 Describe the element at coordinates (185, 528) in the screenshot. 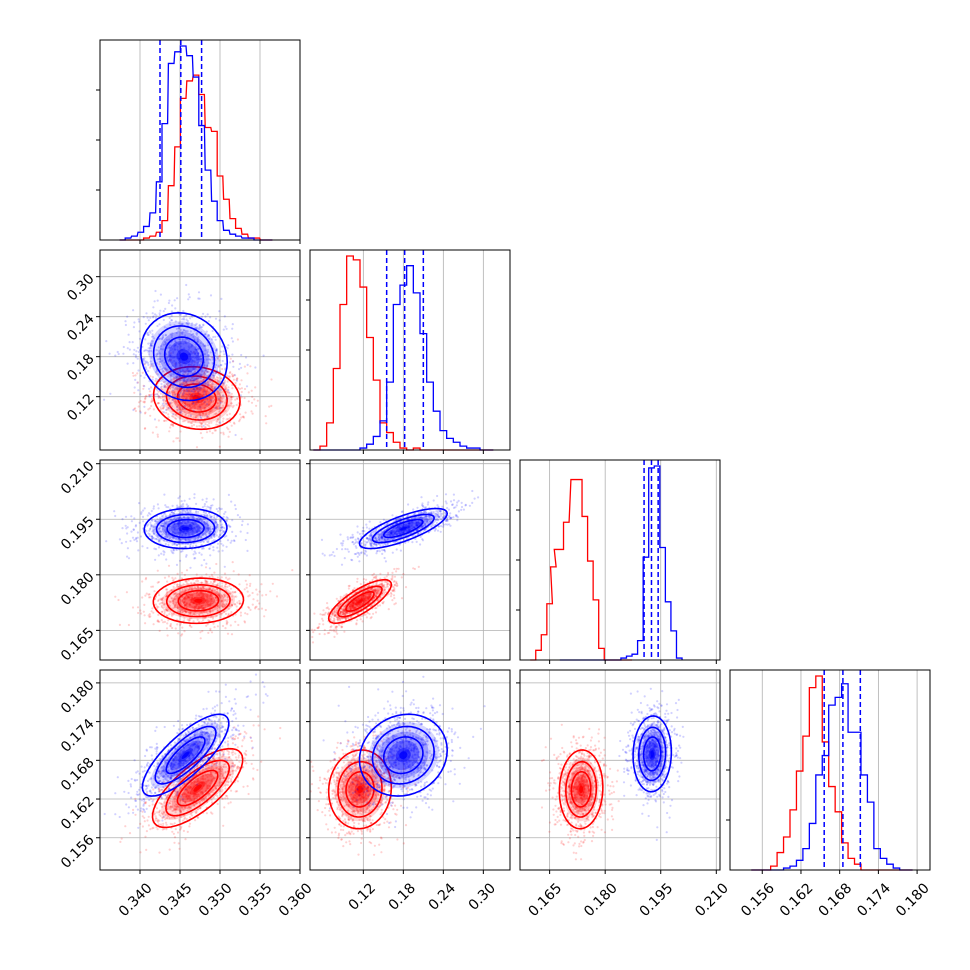

I see `contour-line-a` at that location.